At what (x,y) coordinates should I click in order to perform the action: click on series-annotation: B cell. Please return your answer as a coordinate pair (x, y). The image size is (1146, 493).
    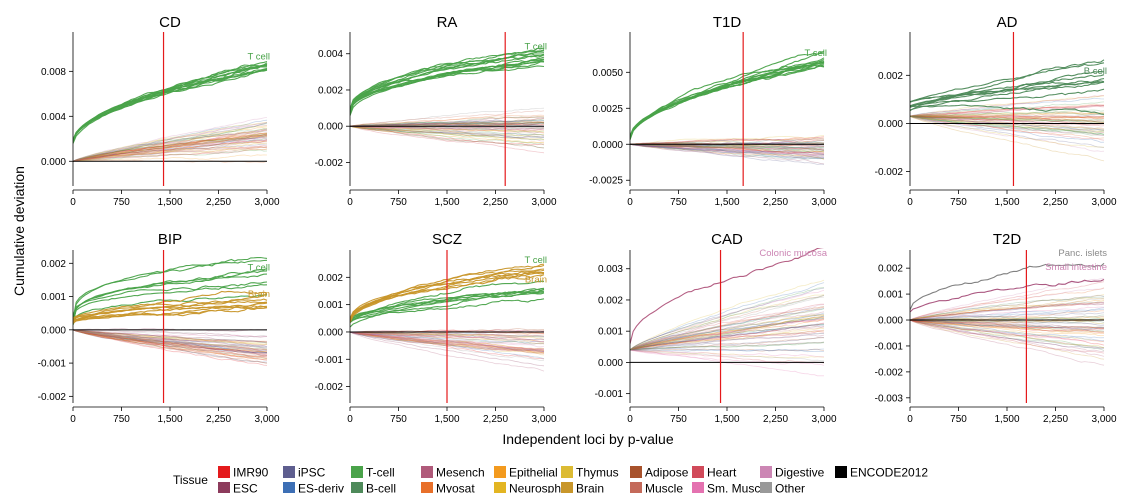
    Looking at the image, I should click on (1095, 71).